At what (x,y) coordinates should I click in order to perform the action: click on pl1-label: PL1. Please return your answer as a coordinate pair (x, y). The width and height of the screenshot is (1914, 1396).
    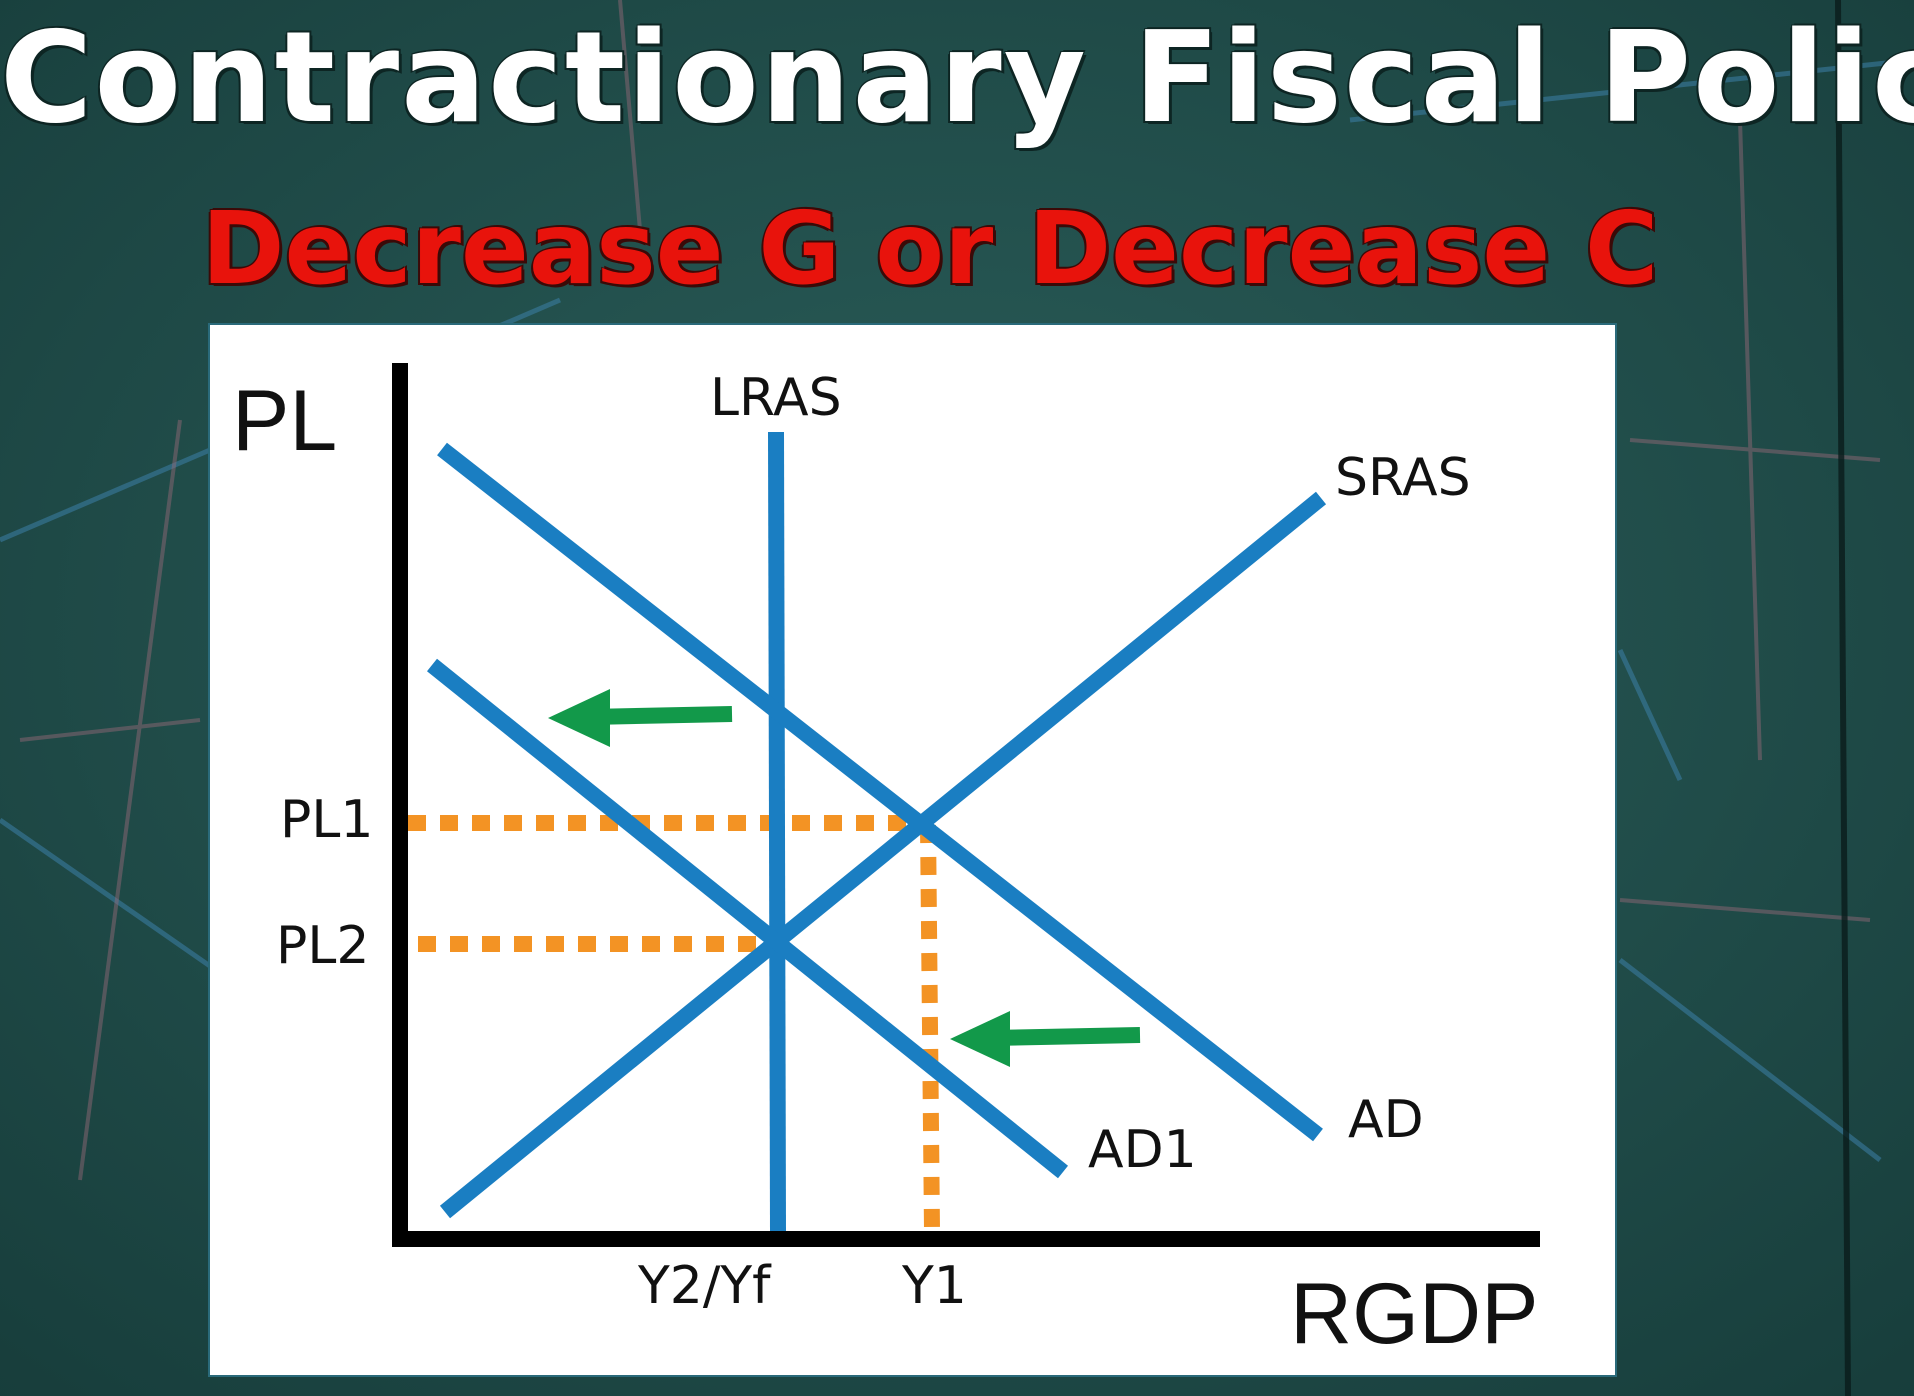
    Looking at the image, I should click on (326, 820).